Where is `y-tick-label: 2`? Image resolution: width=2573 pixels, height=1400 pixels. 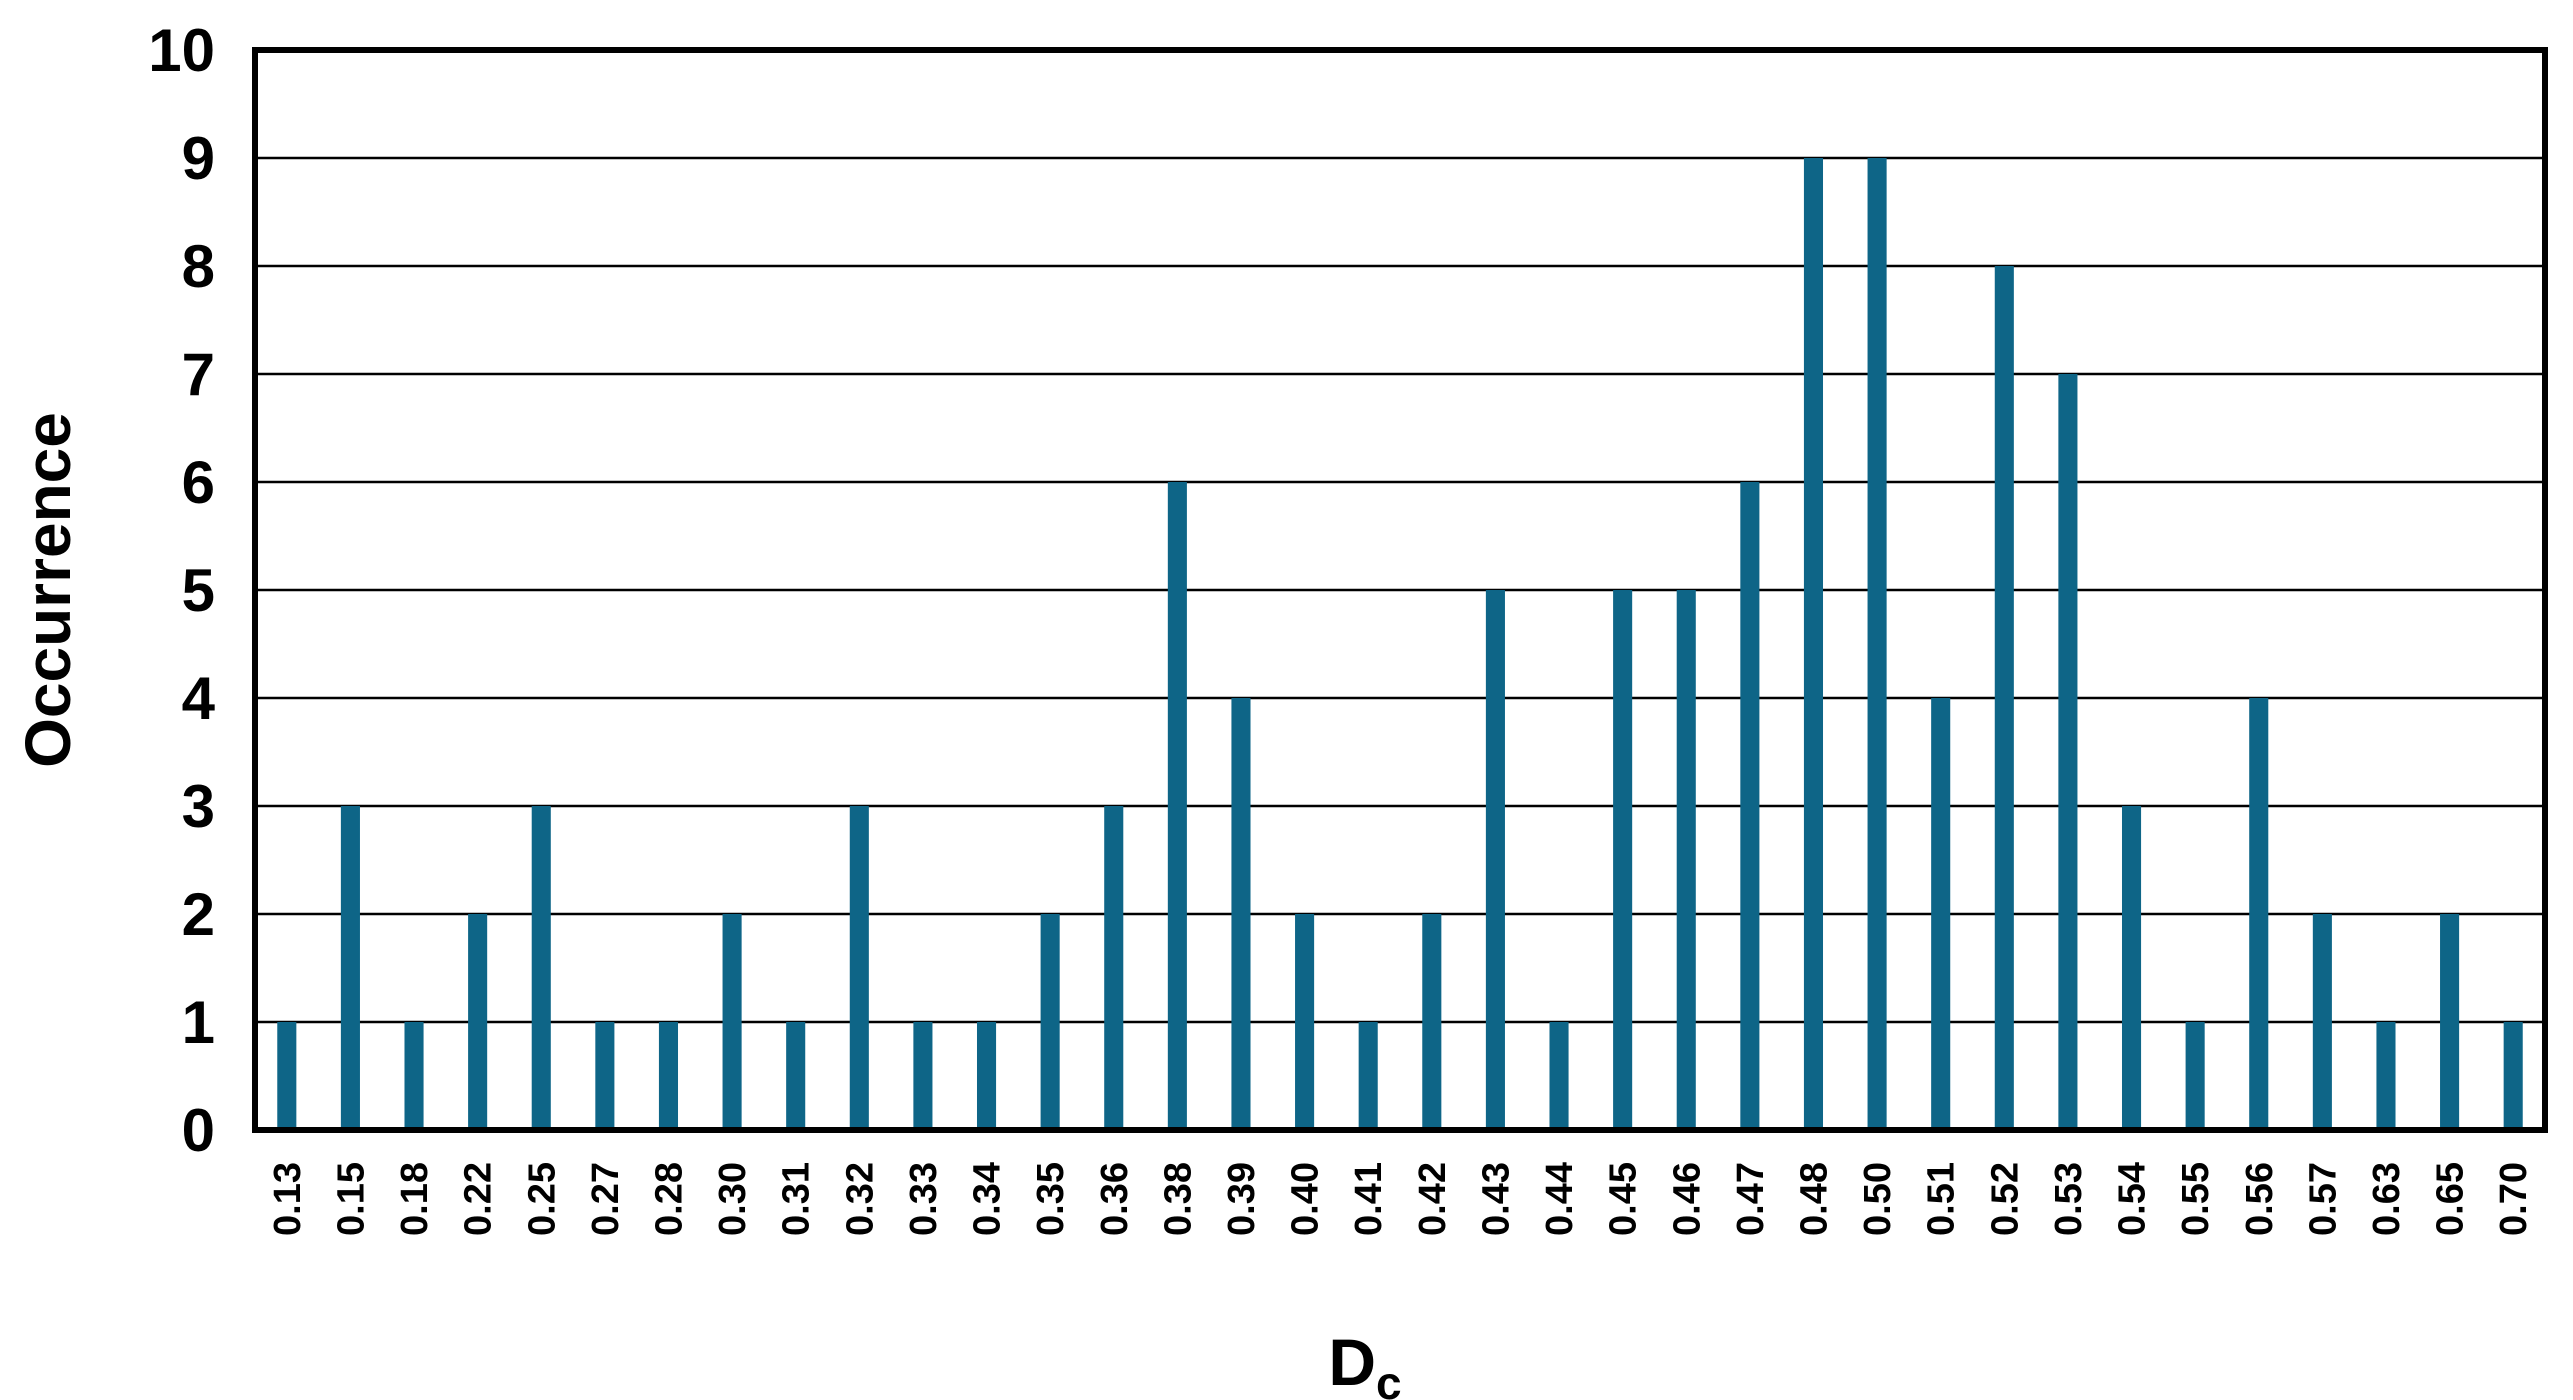 y-tick-label: 2 is located at coordinates (198, 914).